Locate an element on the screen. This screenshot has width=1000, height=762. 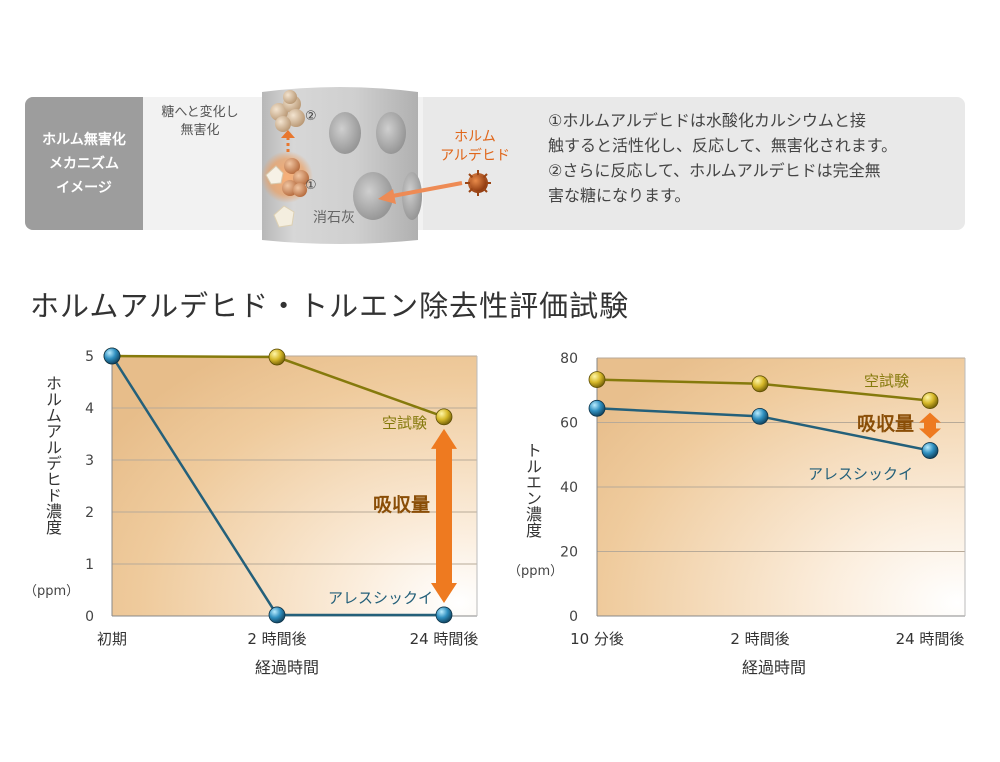
formaldehyde-molecule-icon is located at coordinates (478, 183).